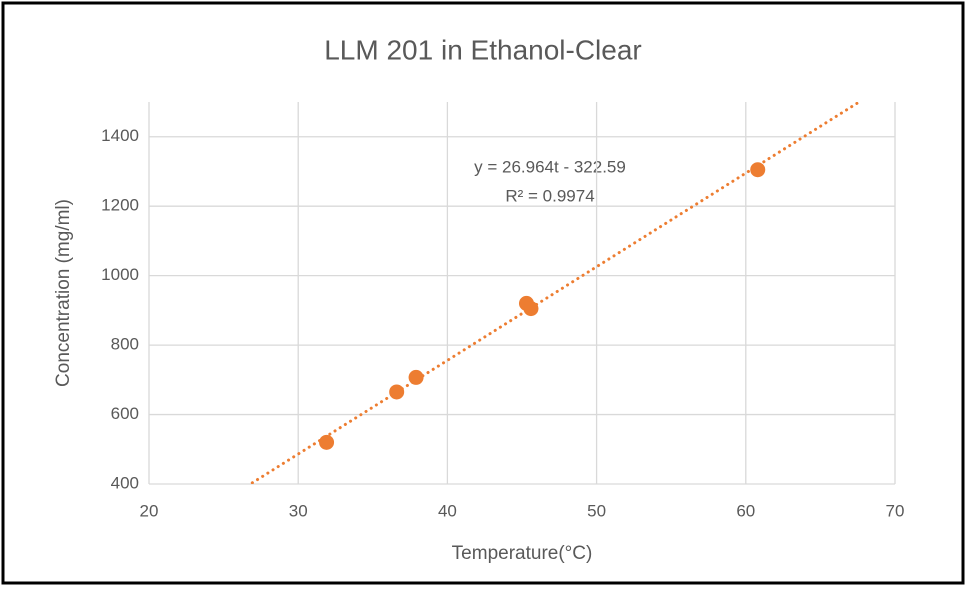 This screenshot has width=966, height=591. What do you see at coordinates (550, 166) in the screenshot?
I see `annotation: y = 26.964t - 322.59` at bounding box center [550, 166].